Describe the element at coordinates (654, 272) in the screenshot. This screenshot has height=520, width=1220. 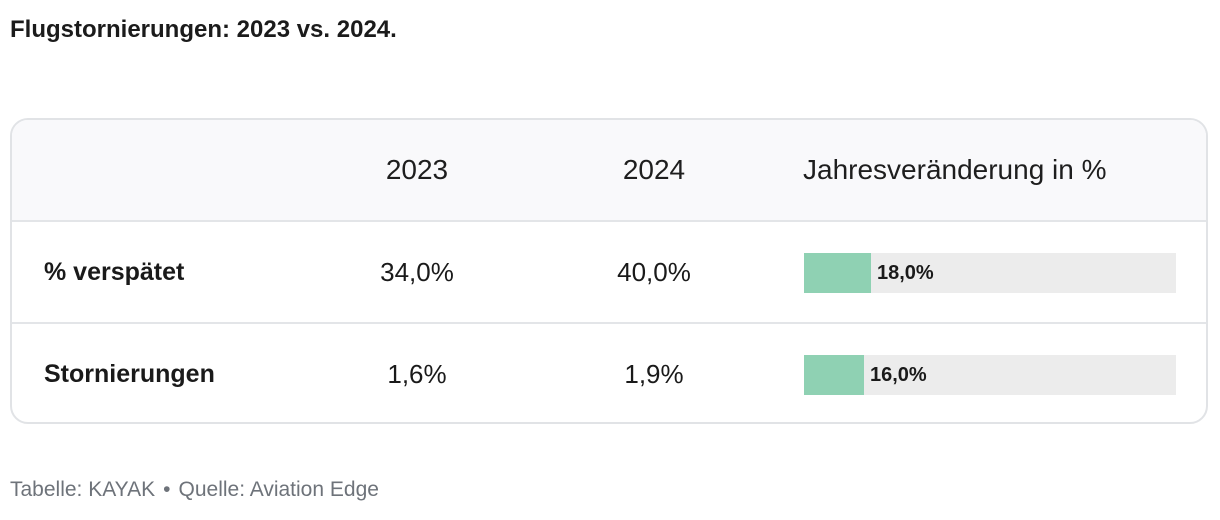
I see `value-2024: 40,0%` at that location.